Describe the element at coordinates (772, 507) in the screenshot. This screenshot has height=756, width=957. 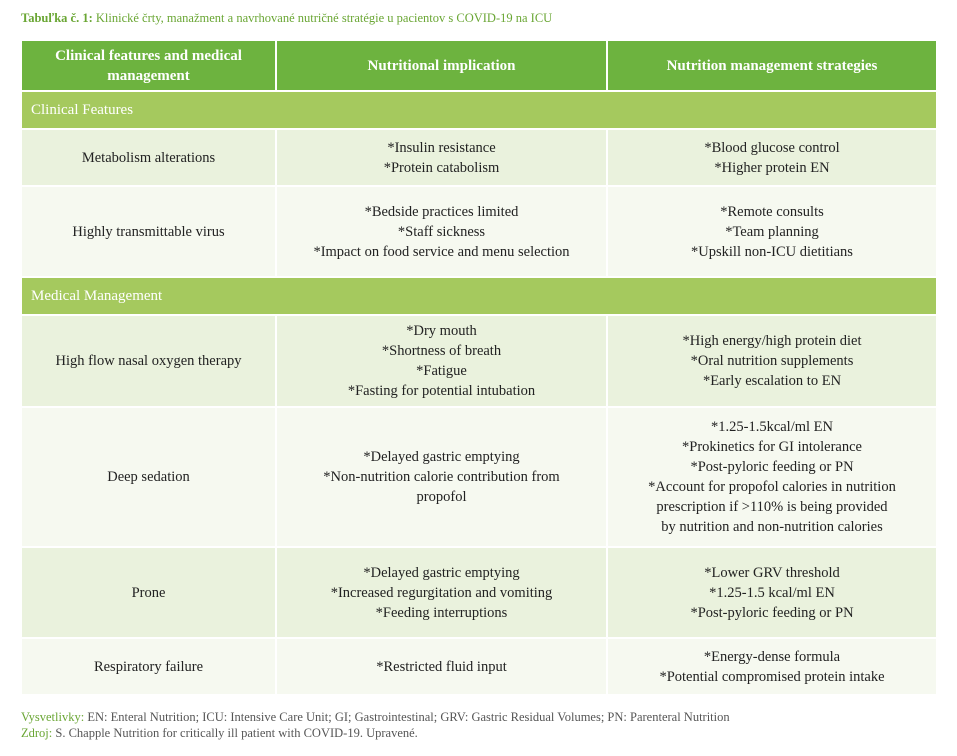
I see `strategy-line: prescription if >110% is being provided` at that location.